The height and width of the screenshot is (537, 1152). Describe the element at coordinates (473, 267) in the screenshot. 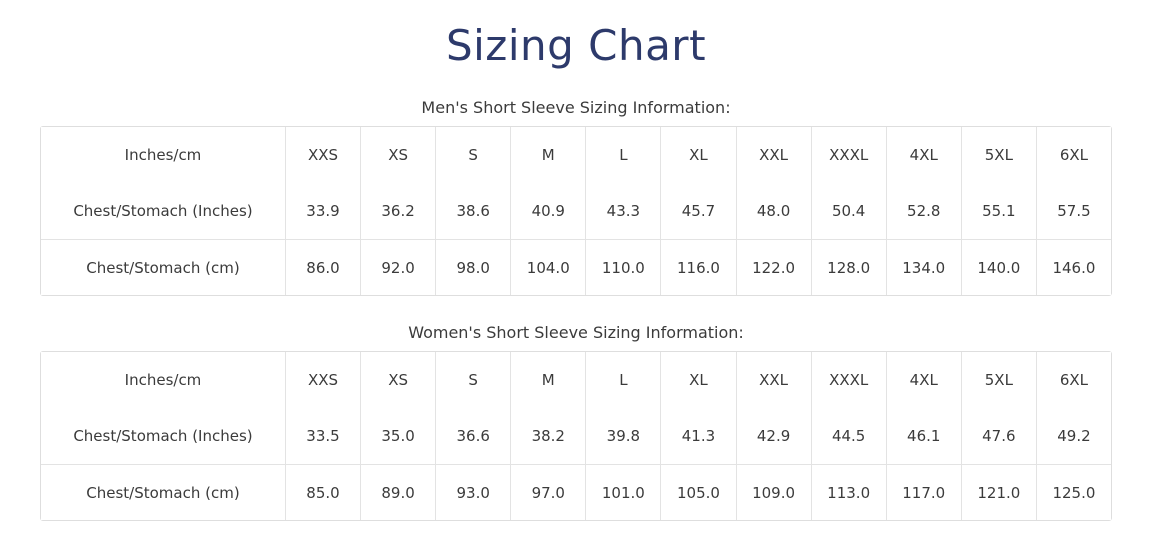

I see `size-value-cell: 98.0` at that location.